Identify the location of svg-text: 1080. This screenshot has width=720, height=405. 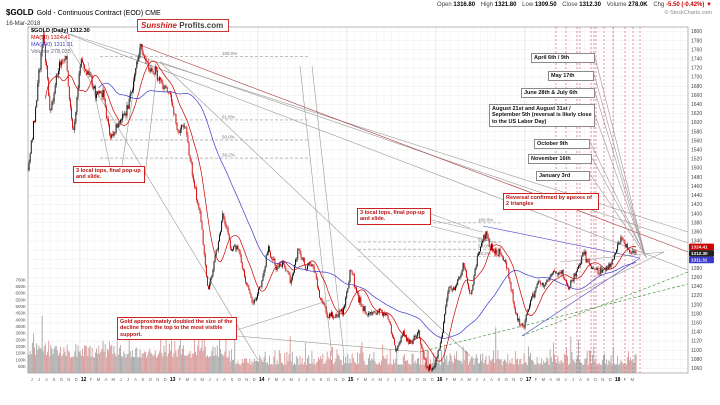
(696, 360).